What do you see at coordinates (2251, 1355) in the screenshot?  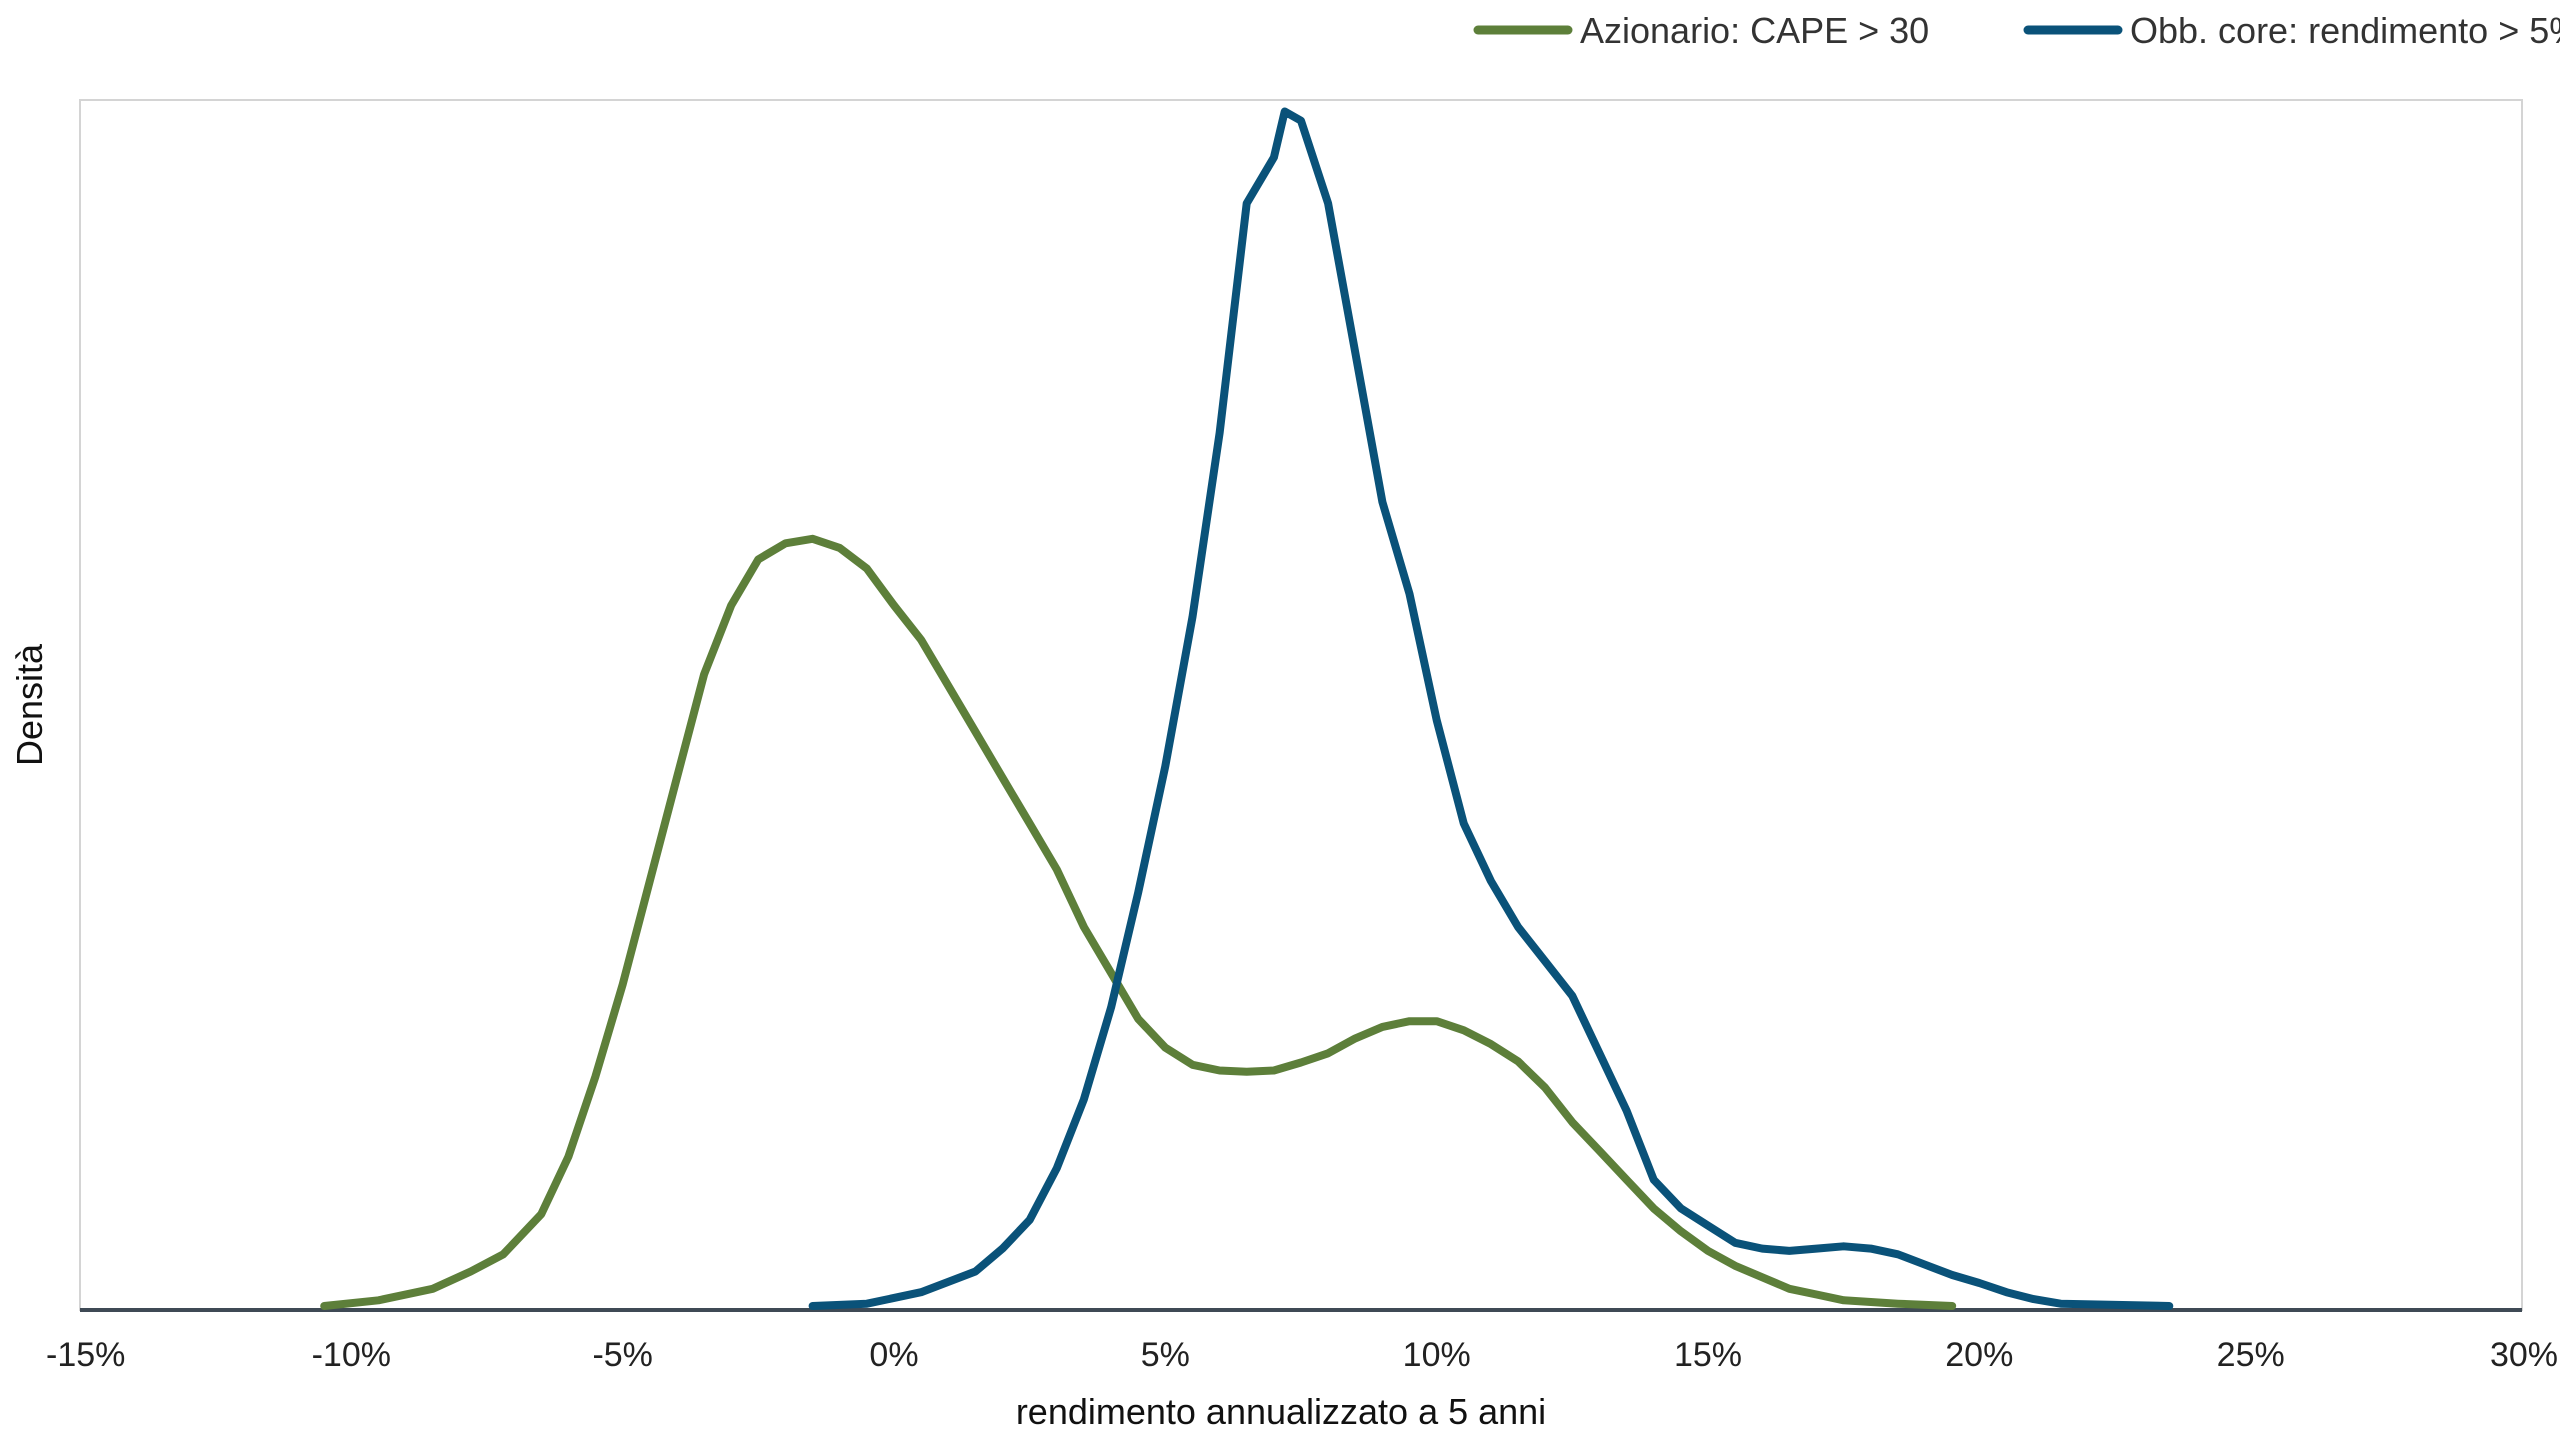 I see `x-tick-label: 25%` at bounding box center [2251, 1355].